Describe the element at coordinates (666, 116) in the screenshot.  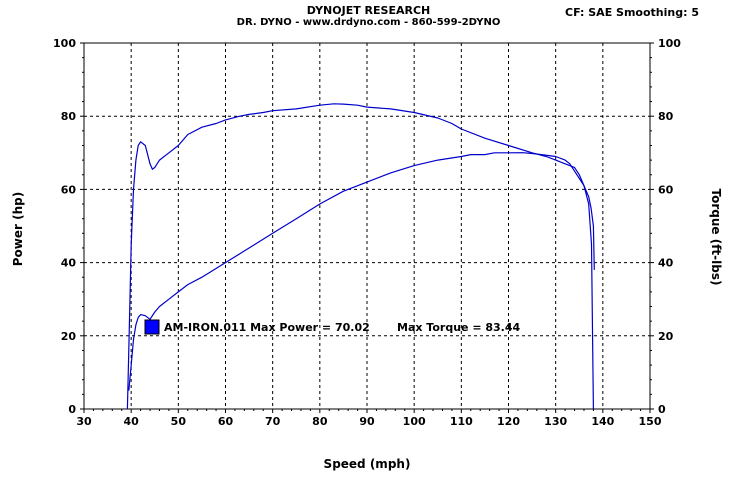
I see `y-right-tick-label: 80` at that location.